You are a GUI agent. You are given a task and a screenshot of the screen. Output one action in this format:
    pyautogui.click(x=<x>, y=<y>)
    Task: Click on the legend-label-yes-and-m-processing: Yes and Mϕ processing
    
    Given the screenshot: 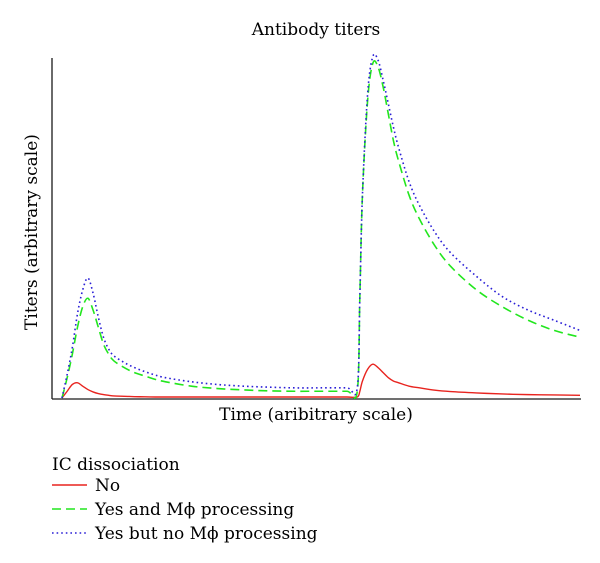 What is the action you would take?
    pyautogui.click(x=194, y=510)
    